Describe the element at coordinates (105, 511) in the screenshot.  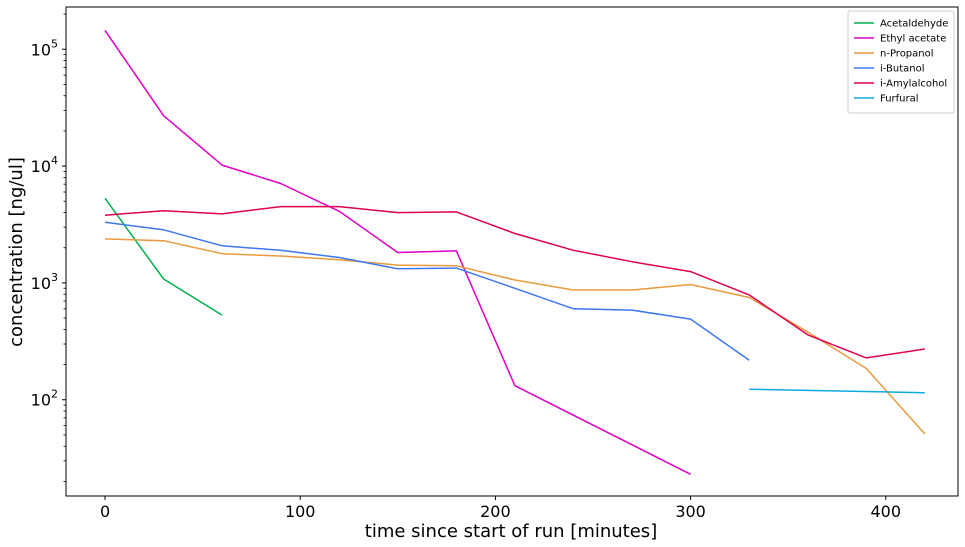
I see `x-tick-label: 0` at that location.